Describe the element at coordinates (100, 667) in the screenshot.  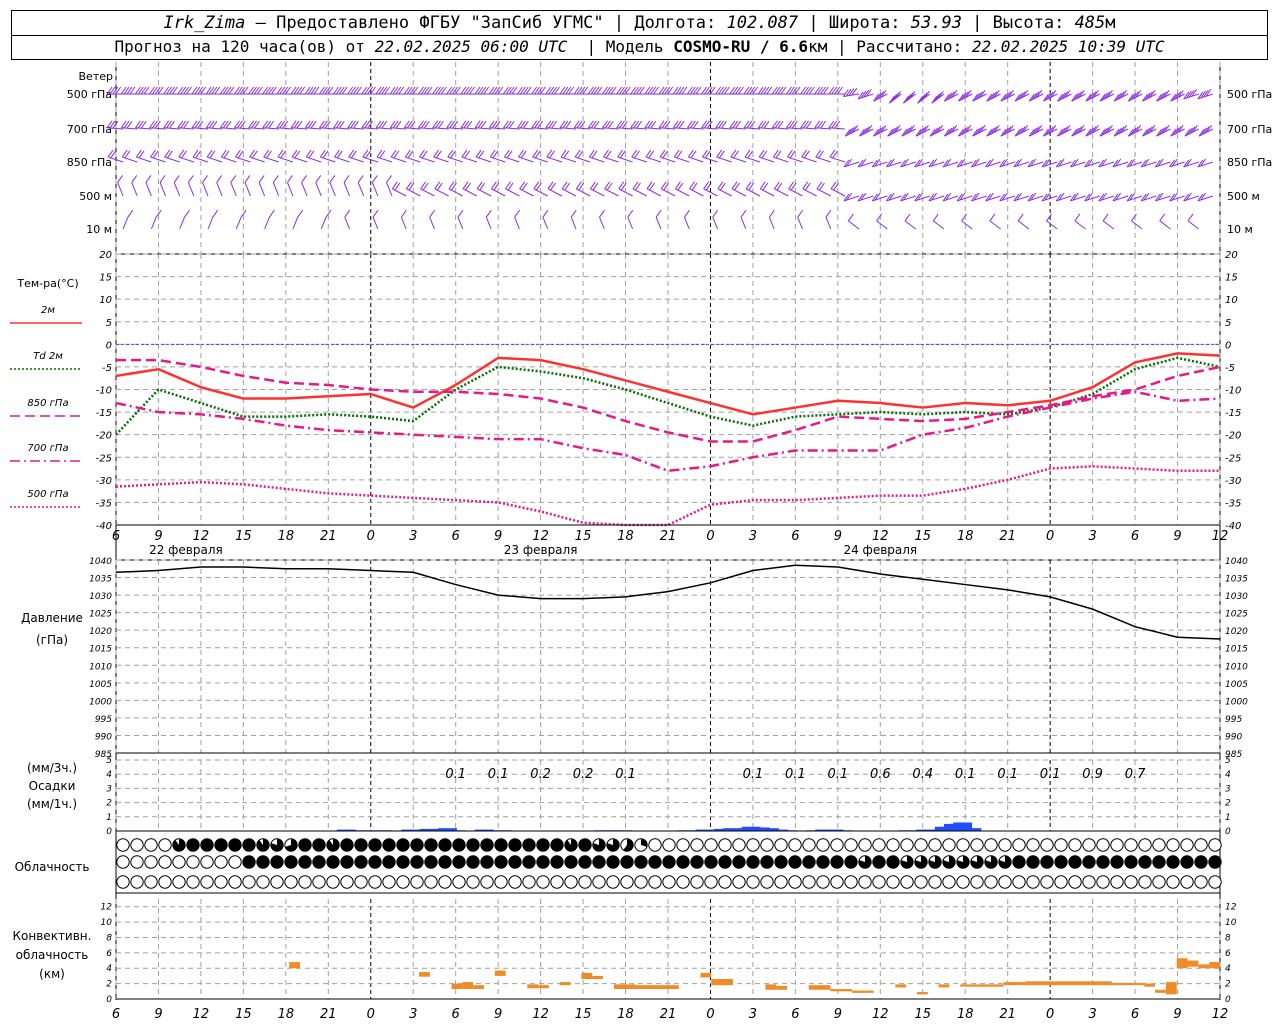
I see `pressure-ytick: 1010` at that location.